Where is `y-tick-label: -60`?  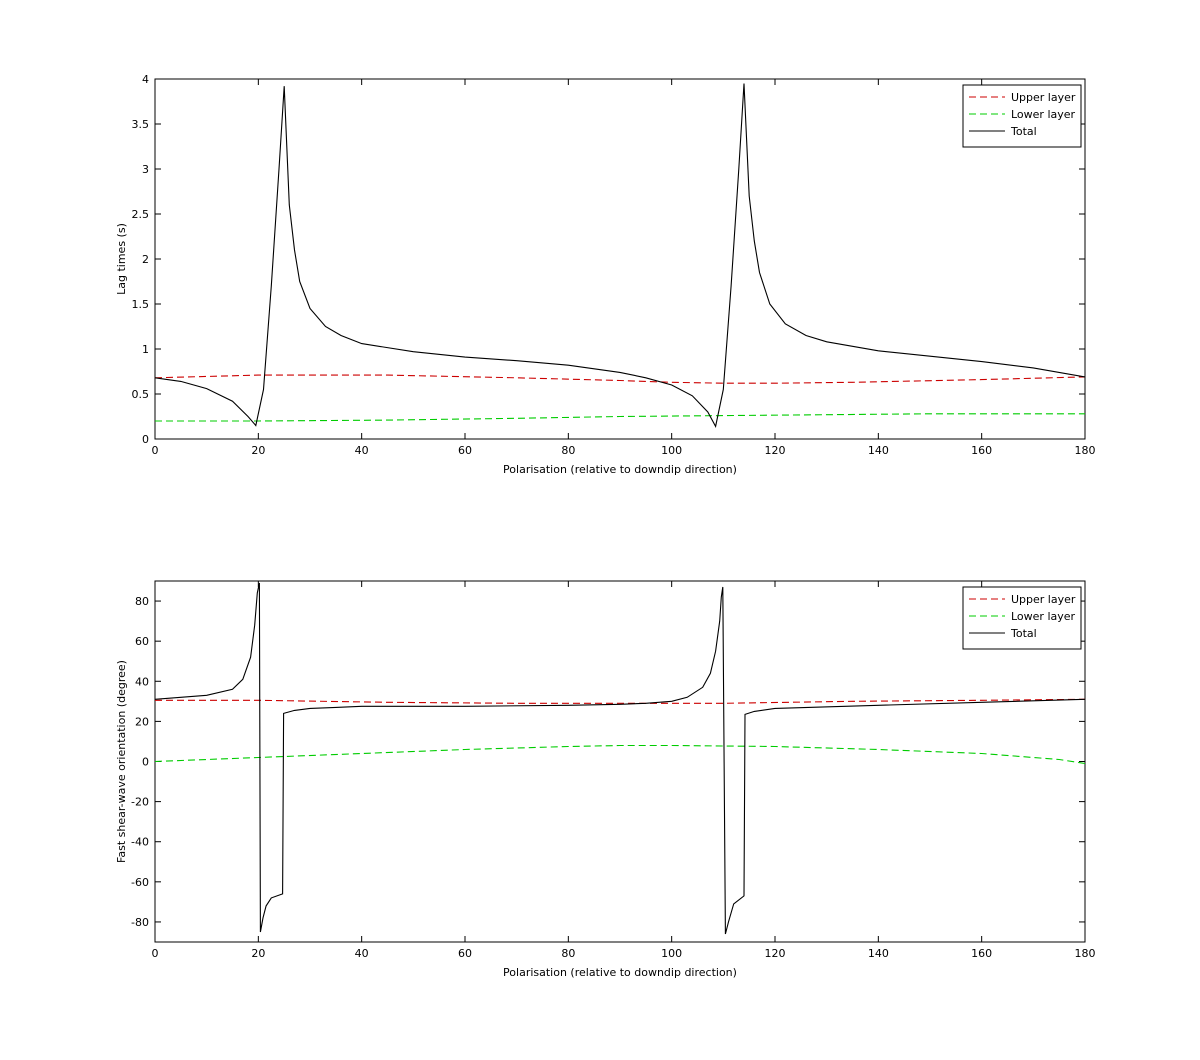 y-tick-label: -60 is located at coordinates (140, 882).